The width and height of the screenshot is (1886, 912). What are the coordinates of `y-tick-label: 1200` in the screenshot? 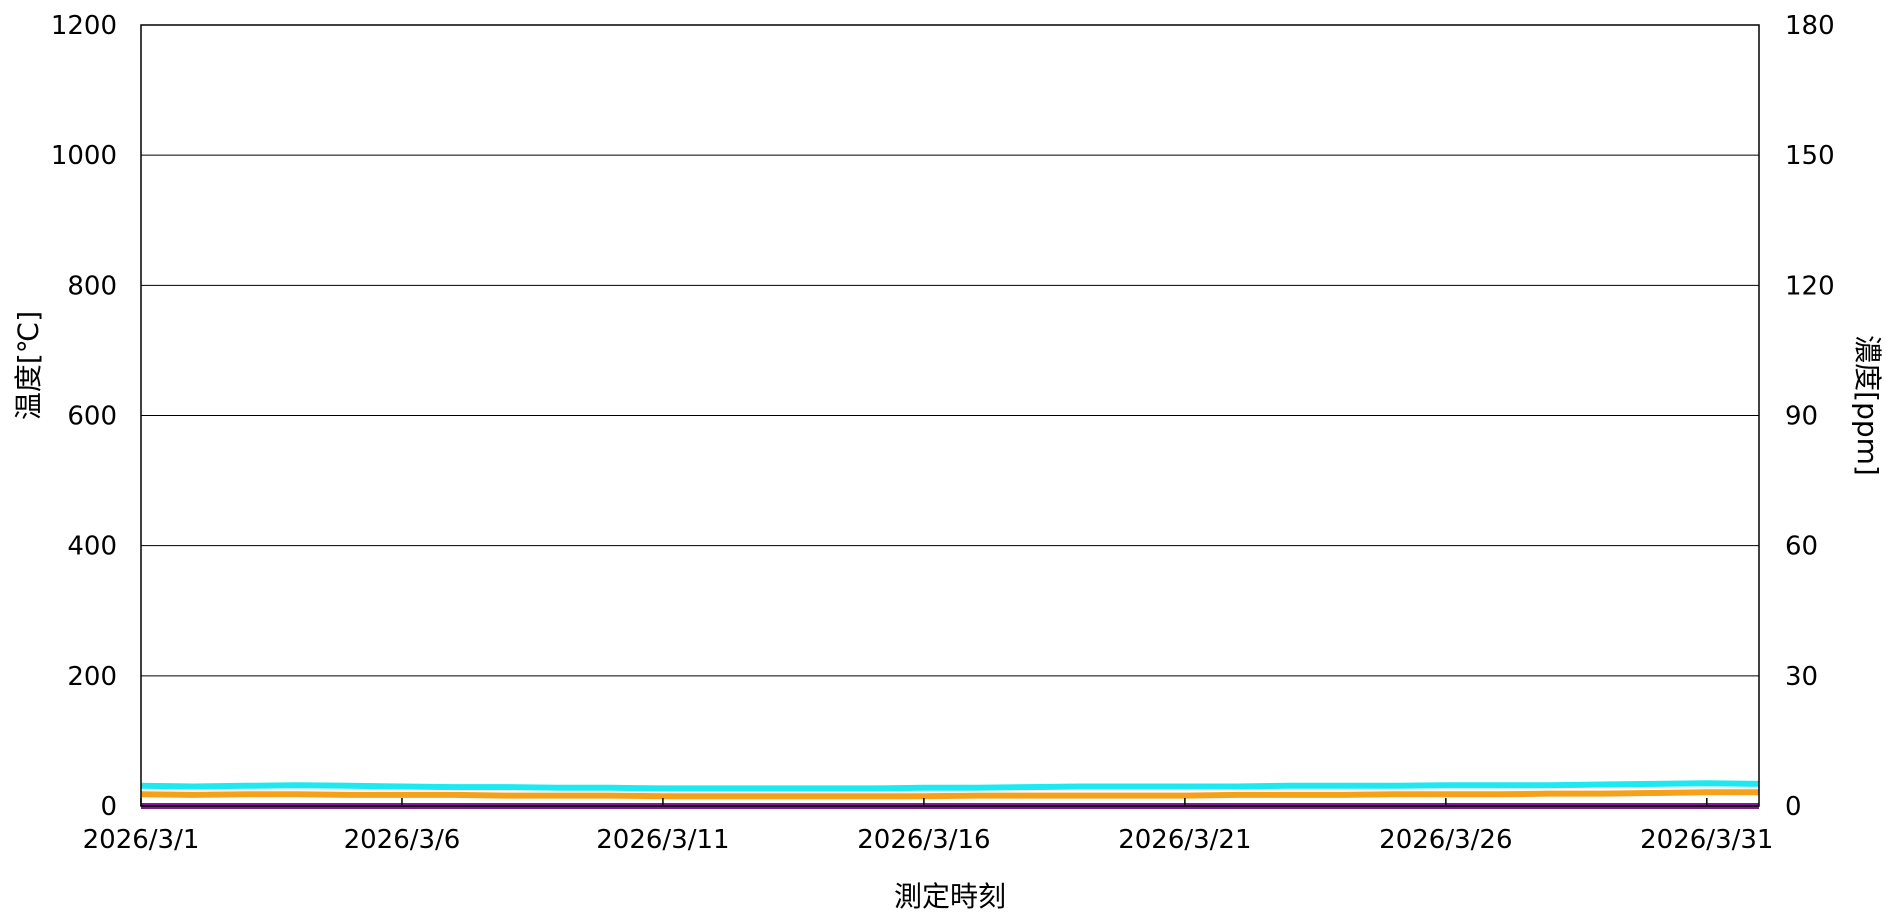 It's located at (84, 26).